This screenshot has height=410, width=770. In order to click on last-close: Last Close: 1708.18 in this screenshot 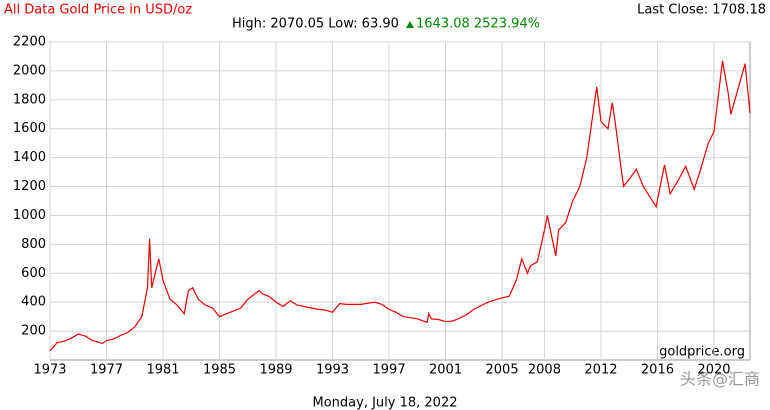, I will do `click(701, 10)`.